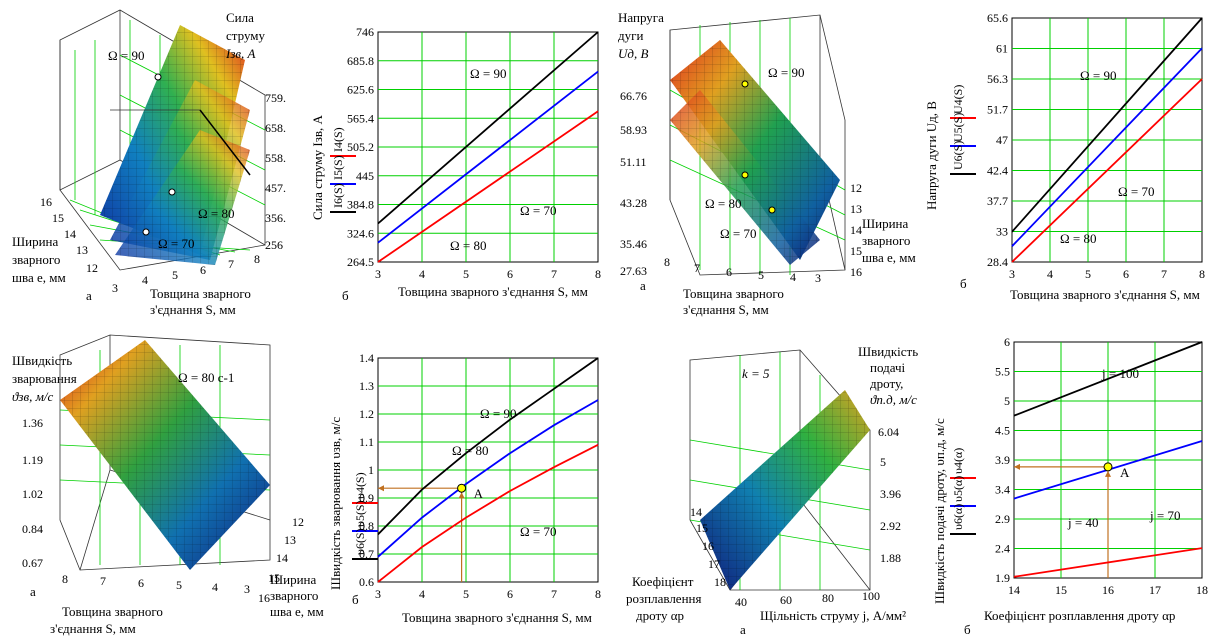  I want to click on marker-point, so click(1108, 467).